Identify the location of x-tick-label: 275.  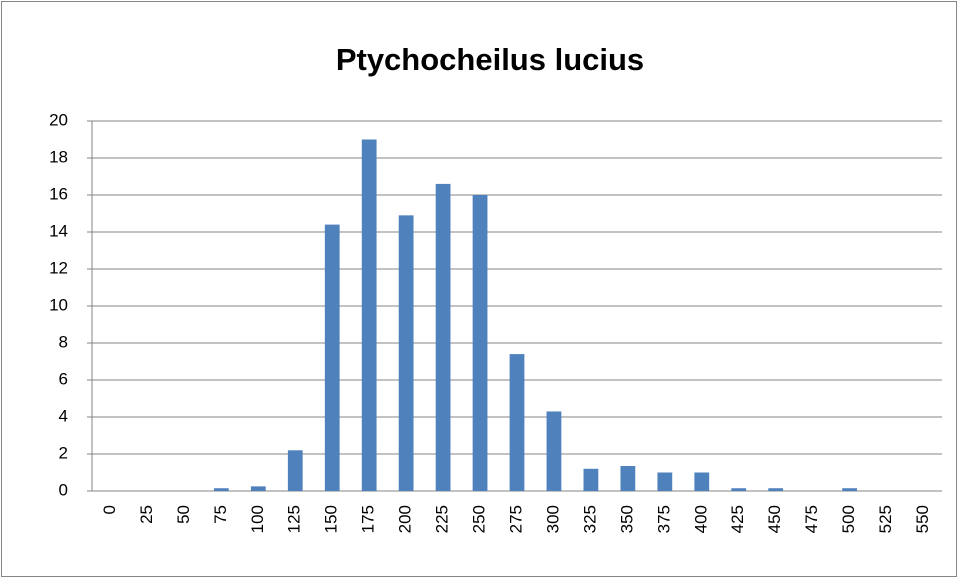
(515, 519).